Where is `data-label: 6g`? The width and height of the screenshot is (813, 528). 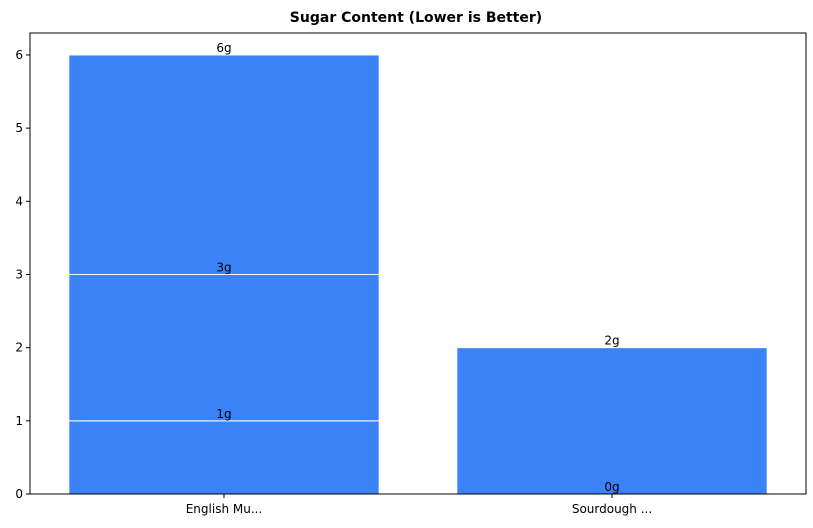 data-label: 6g is located at coordinates (223, 48).